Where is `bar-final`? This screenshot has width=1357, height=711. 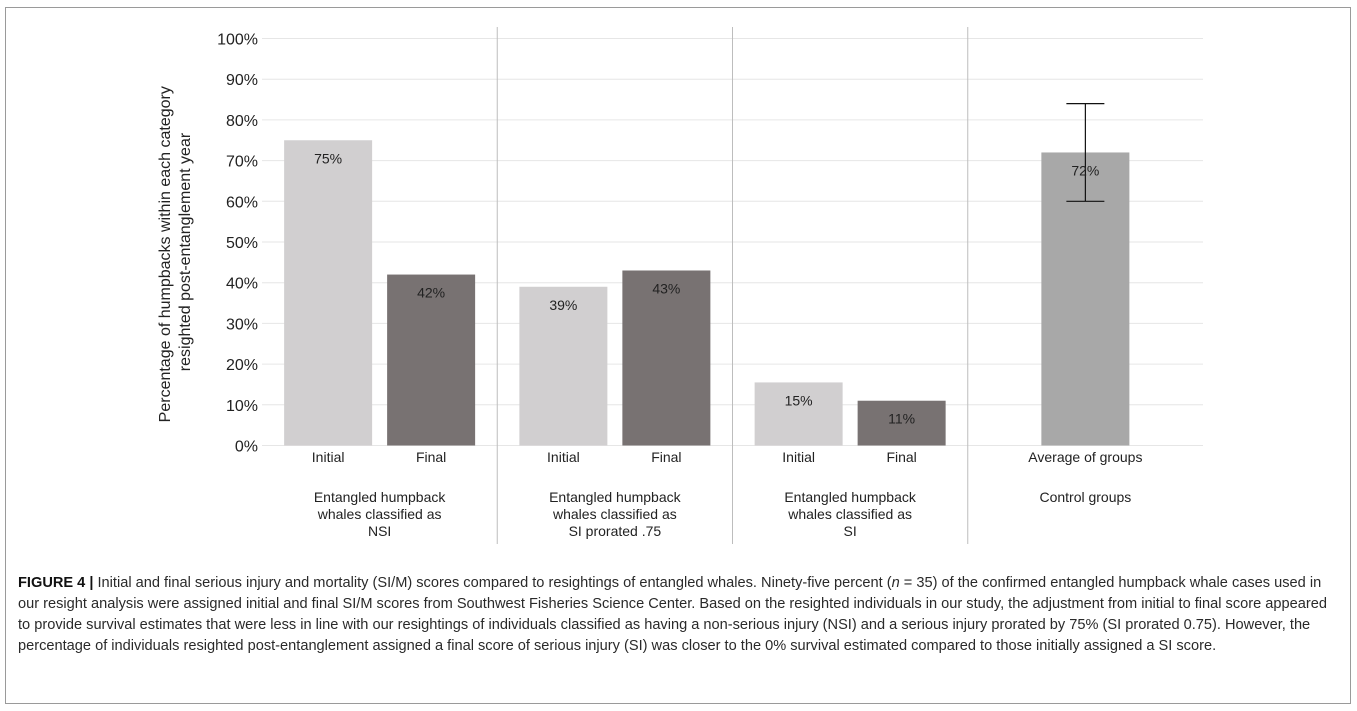
bar-final is located at coordinates (666, 357).